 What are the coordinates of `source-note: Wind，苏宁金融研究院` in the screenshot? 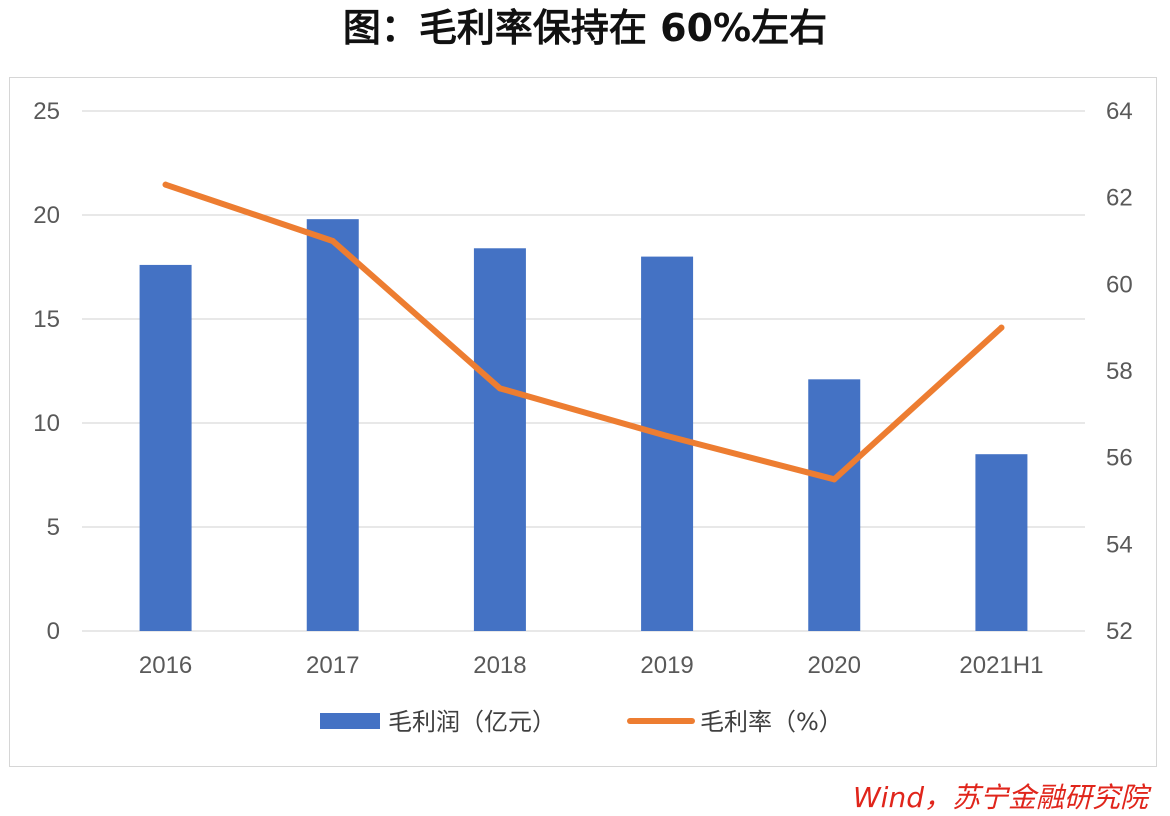 It's located at (1000, 797).